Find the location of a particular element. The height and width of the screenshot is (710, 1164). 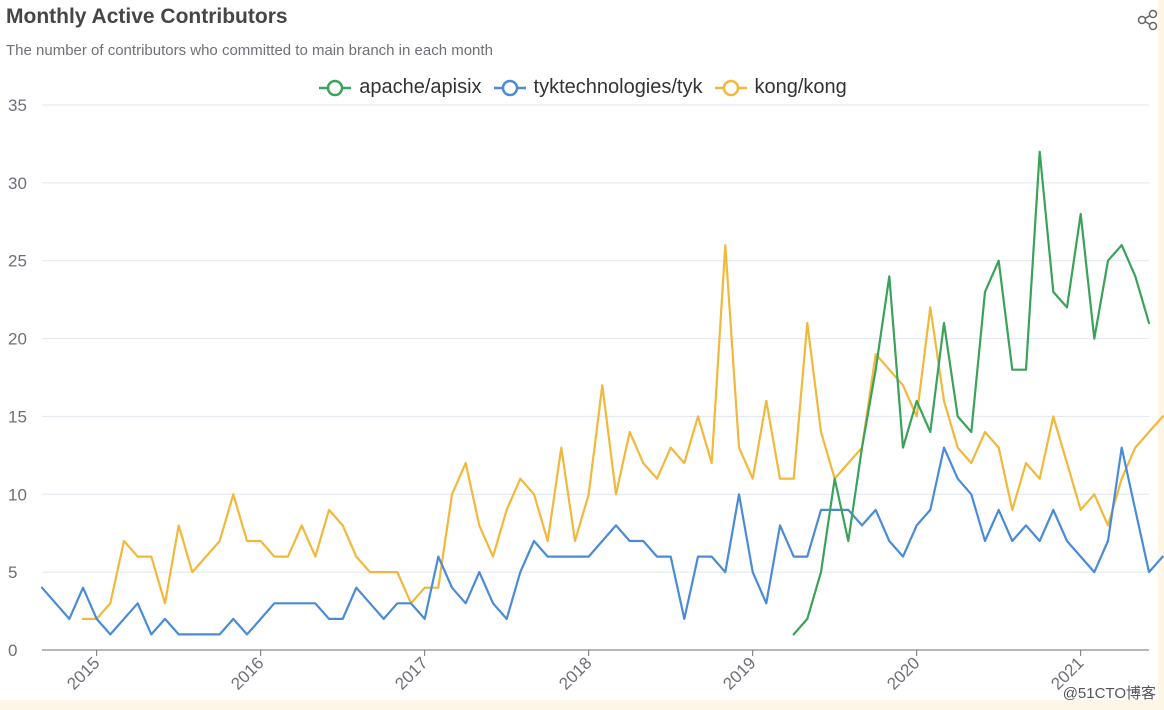

legend-item-tyk: tyktechnologies/tyk is located at coordinates (597, 87).